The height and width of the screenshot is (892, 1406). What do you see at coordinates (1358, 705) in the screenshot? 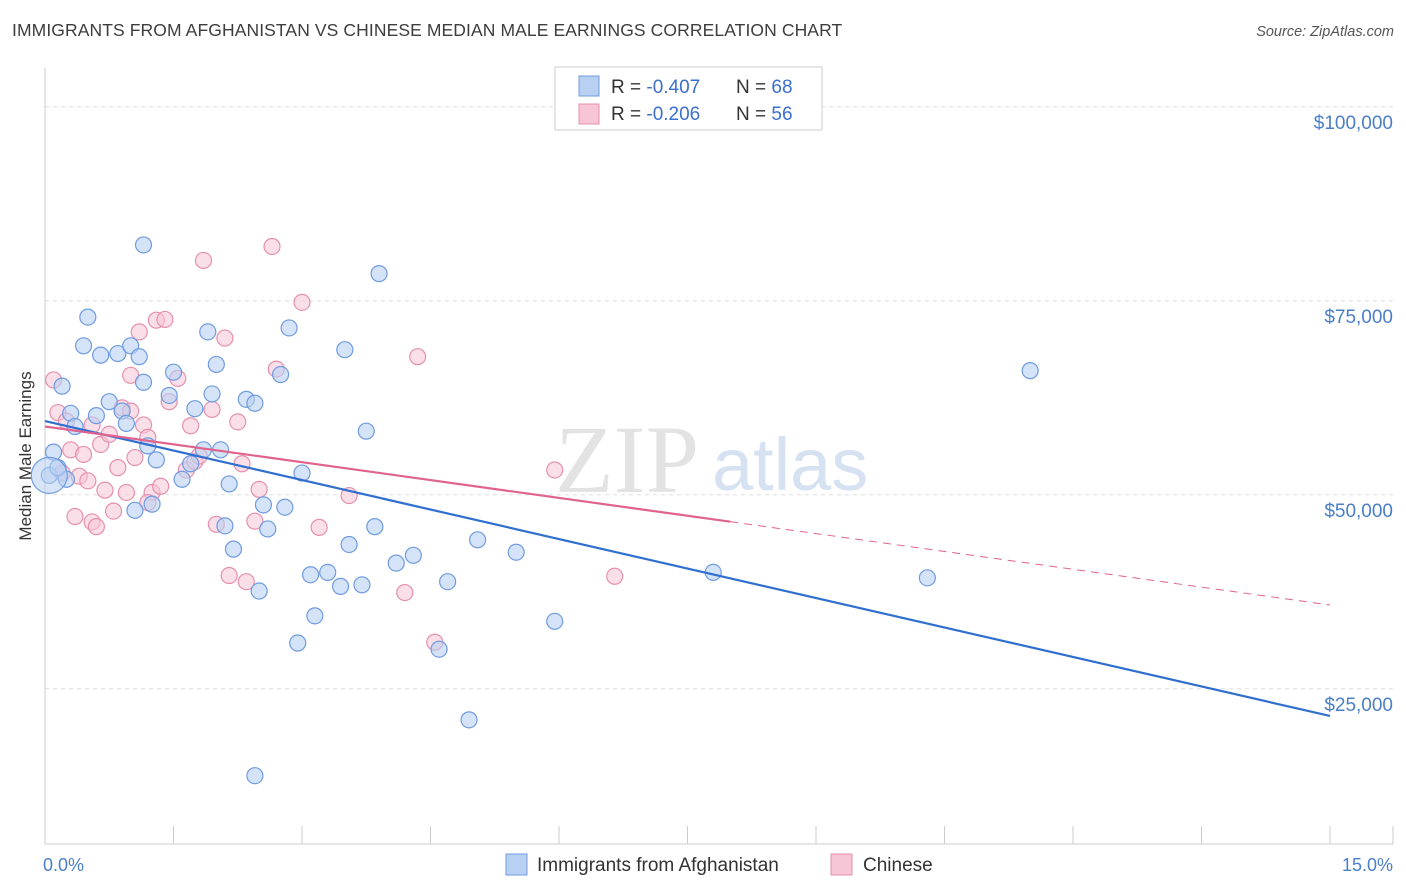
I see `y-tick-label-25000: $25,000` at bounding box center [1358, 705].